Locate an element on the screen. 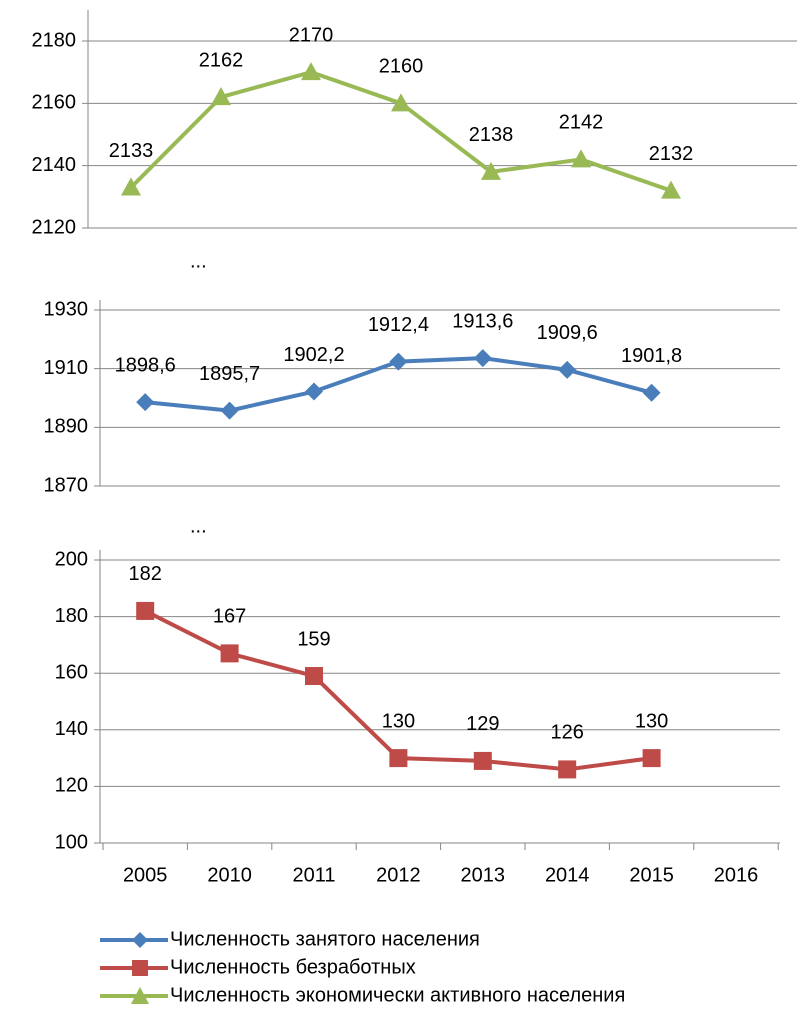 This screenshot has height=1011, width=797. x-tick-label: 2010 is located at coordinates (229, 875).